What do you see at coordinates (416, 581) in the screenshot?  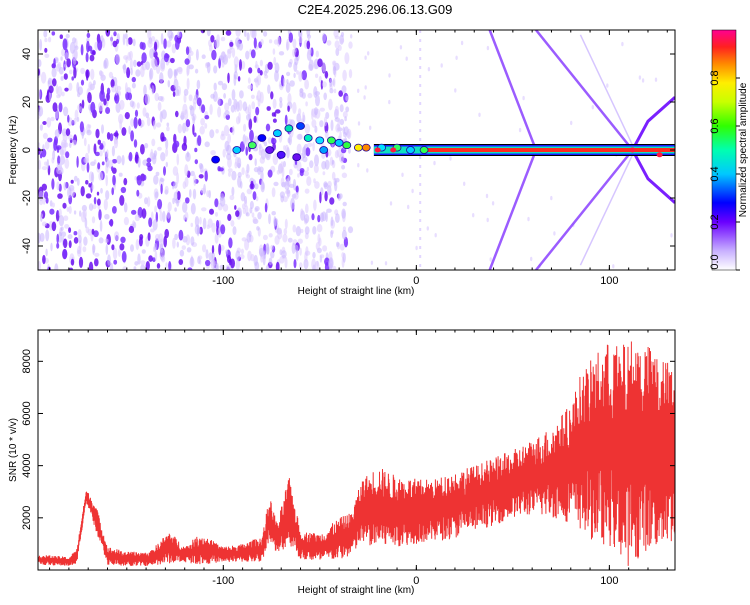 I see `x-tick-label: 0` at bounding box center [416, 581].